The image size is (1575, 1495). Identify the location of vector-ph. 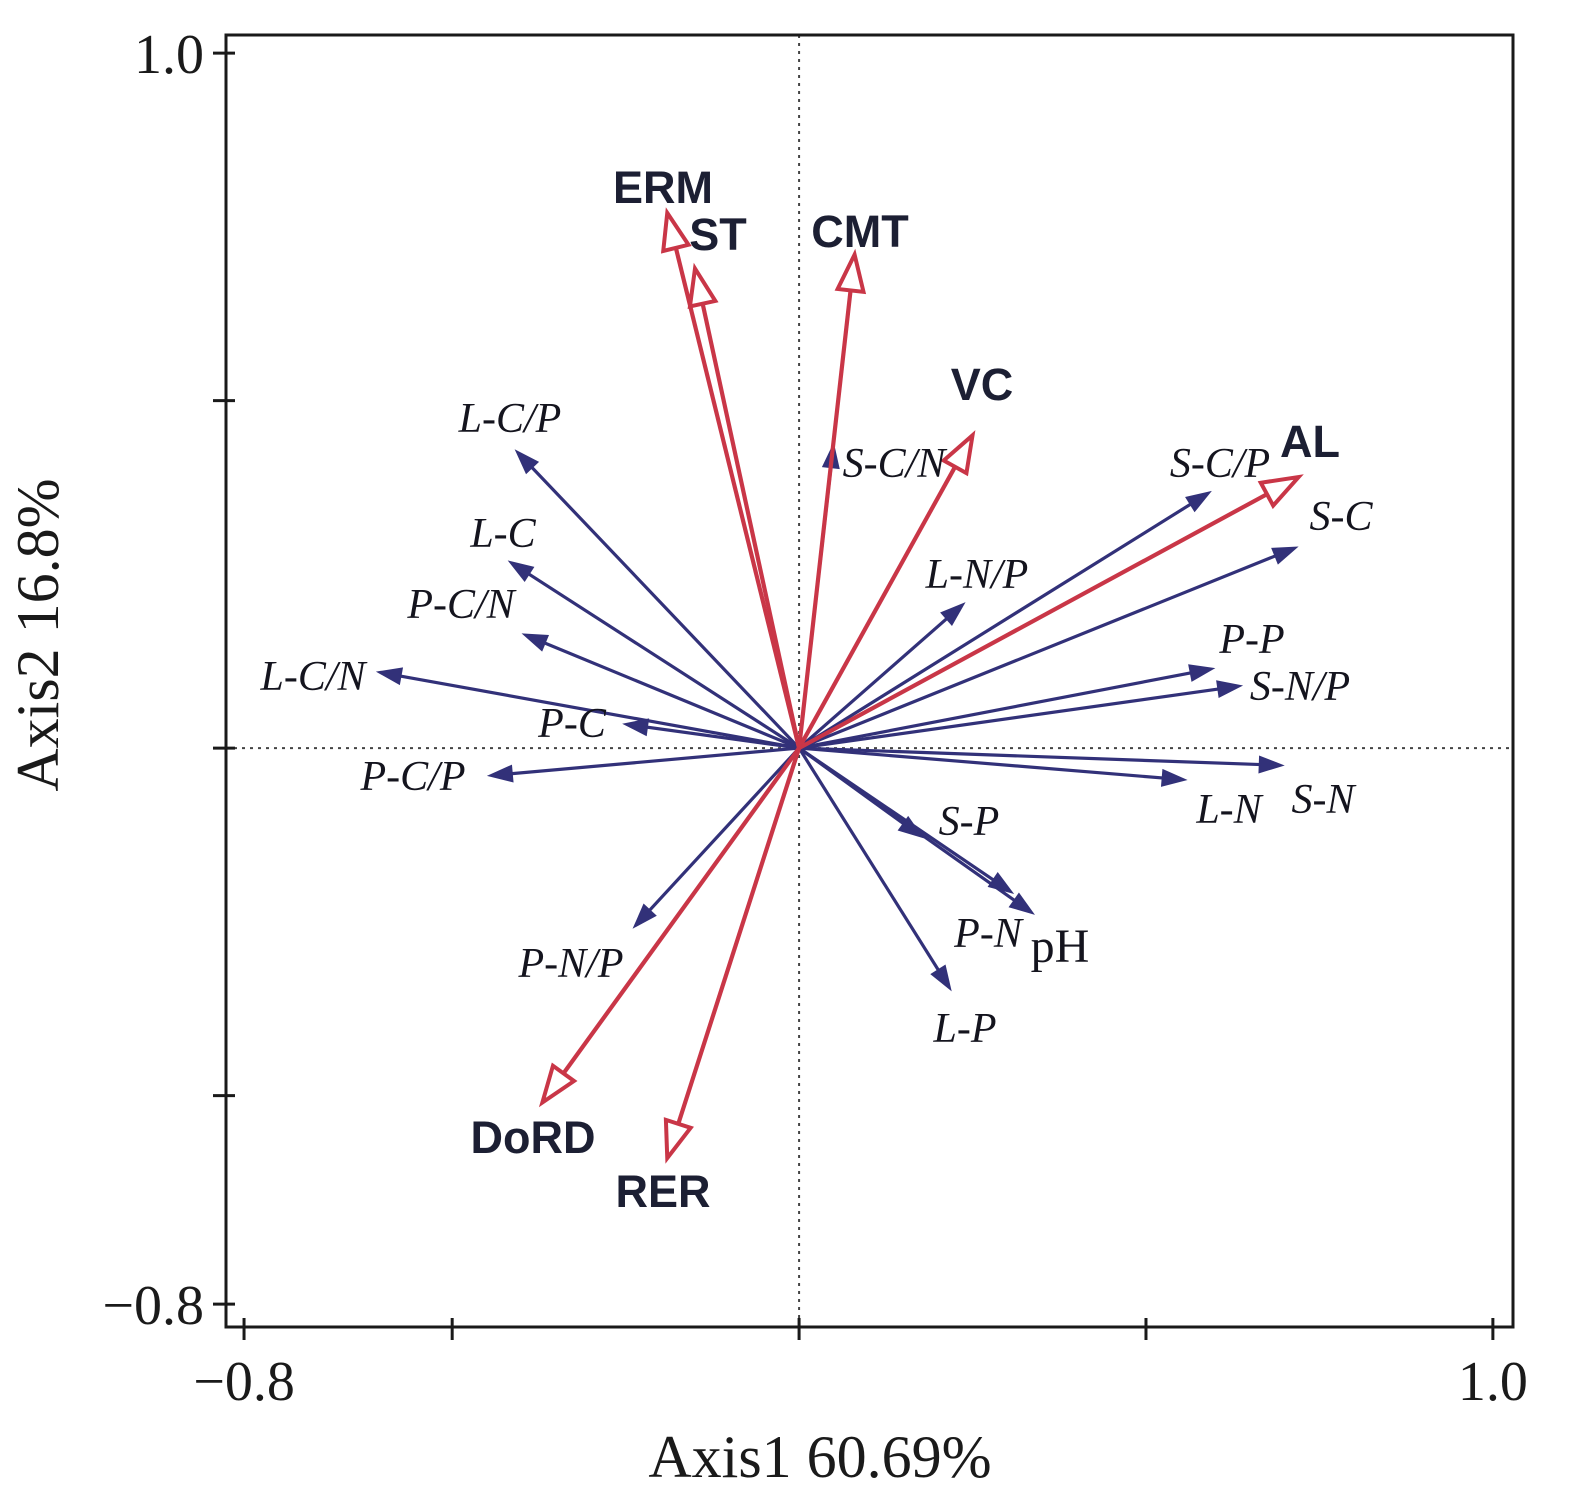
(916, 830).